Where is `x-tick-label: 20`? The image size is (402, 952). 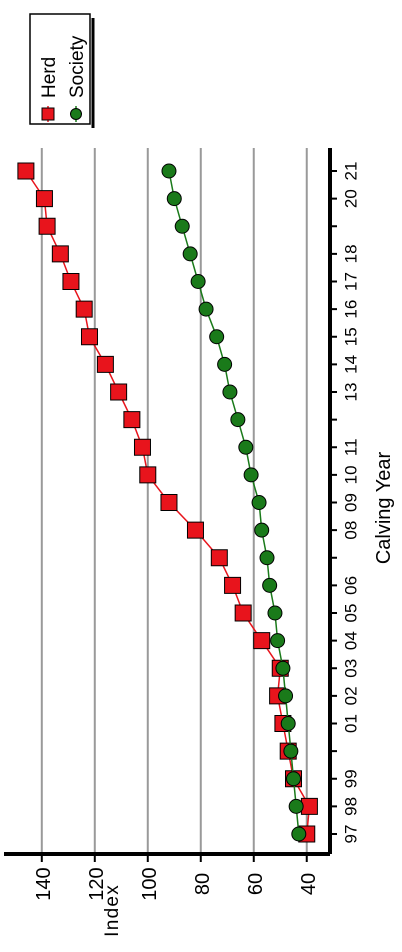
x-tick-label: 20 is located at coordinates (350, 198).